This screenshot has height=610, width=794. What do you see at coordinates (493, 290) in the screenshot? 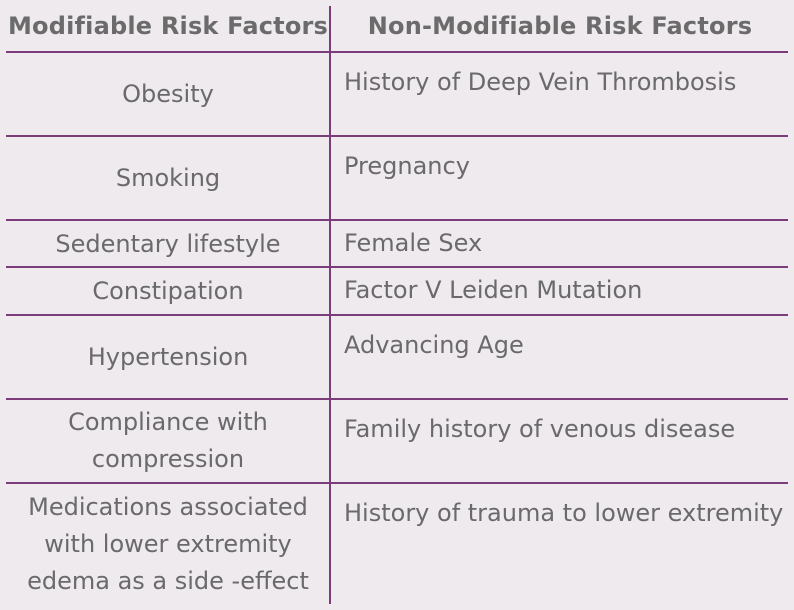
I see `non-modifiable-cell: Factor V Leiden Mutation` at bounding box center [493, 290].